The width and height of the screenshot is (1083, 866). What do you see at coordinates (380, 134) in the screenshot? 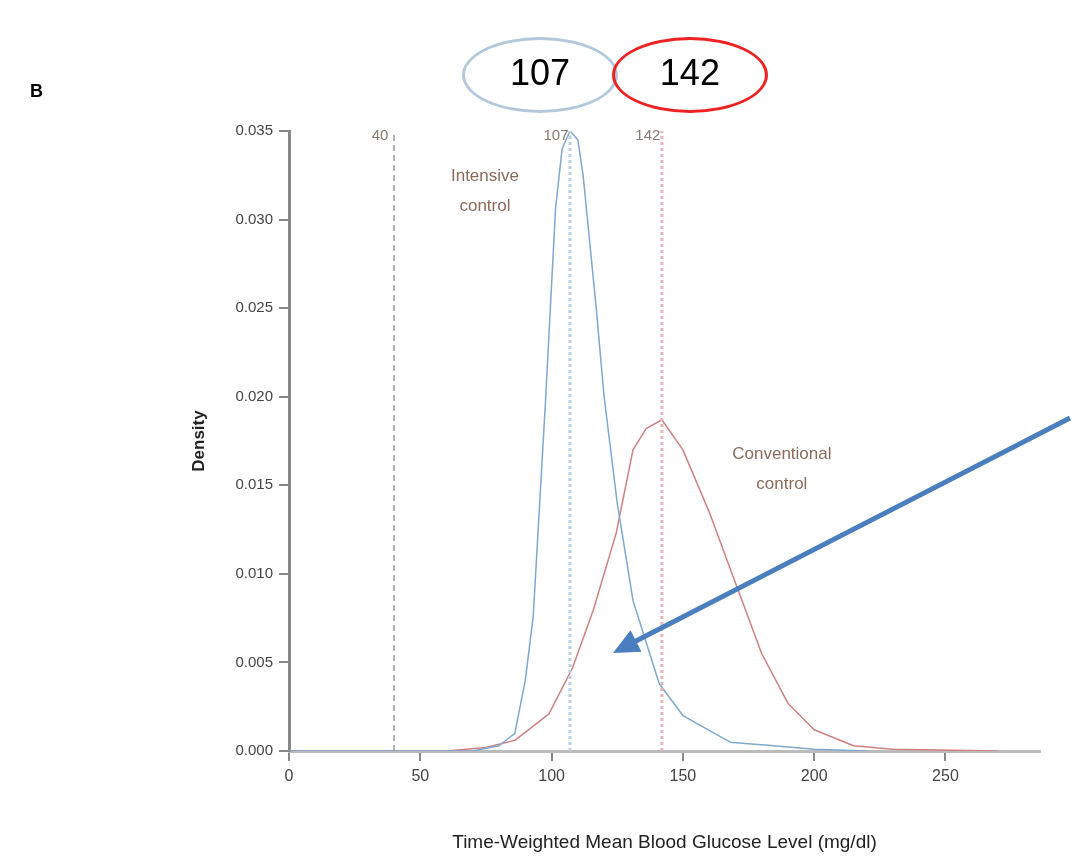
I see `ref-line-label: 40` at bounding box center [380, 134].